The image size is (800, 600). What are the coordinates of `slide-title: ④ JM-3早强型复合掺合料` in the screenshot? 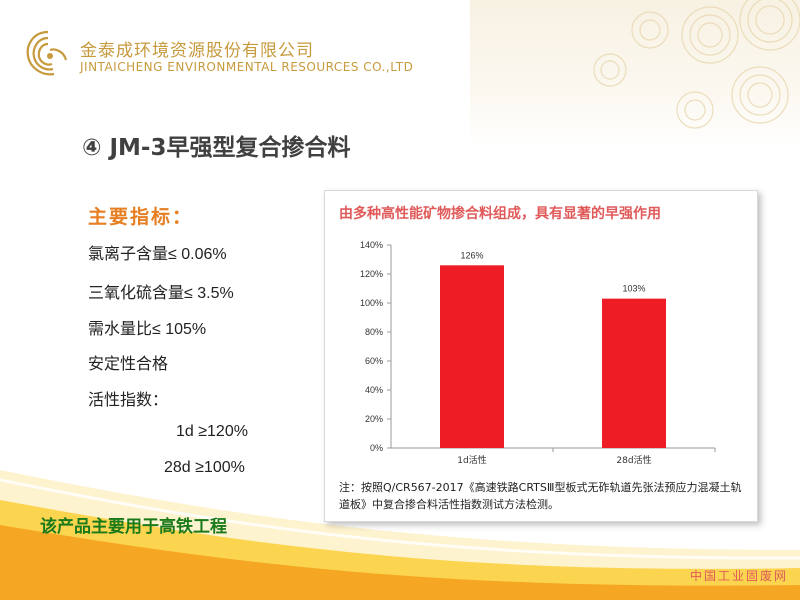 It's located at (216, 148).